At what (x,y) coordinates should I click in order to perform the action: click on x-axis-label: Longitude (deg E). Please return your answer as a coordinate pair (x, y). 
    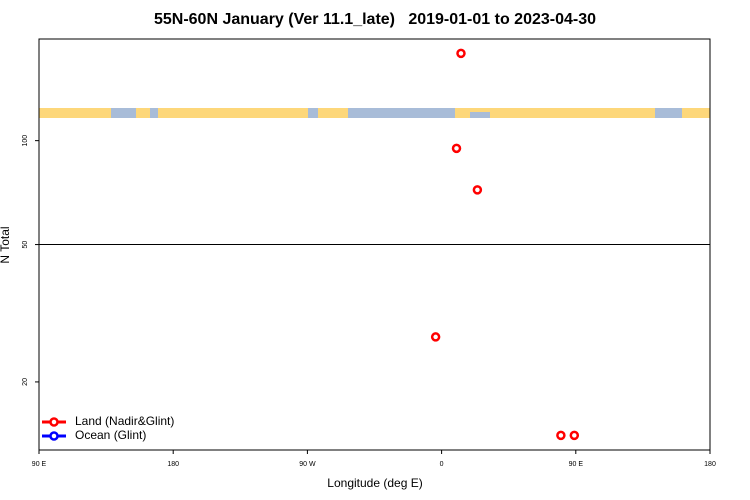
    Looking at the image, I should click on (374, 483).